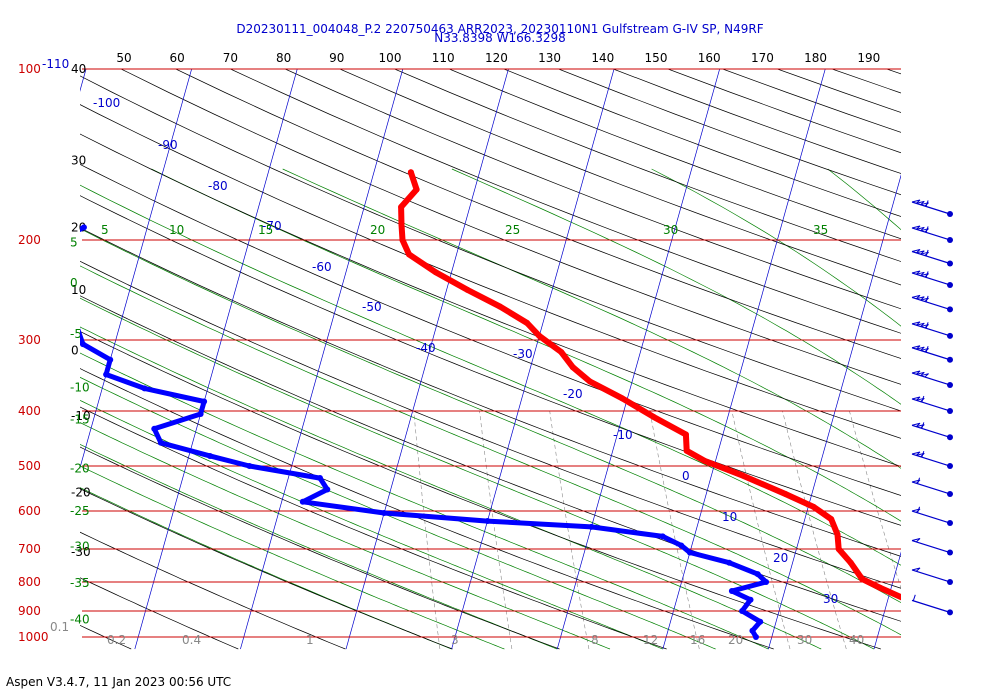 The width and height of the screenshot is (1000, 700). What do you see at coordinates (523, 354) in the screenshot?
I see `isotherm-label: -30` at bounding box center [523, 354].